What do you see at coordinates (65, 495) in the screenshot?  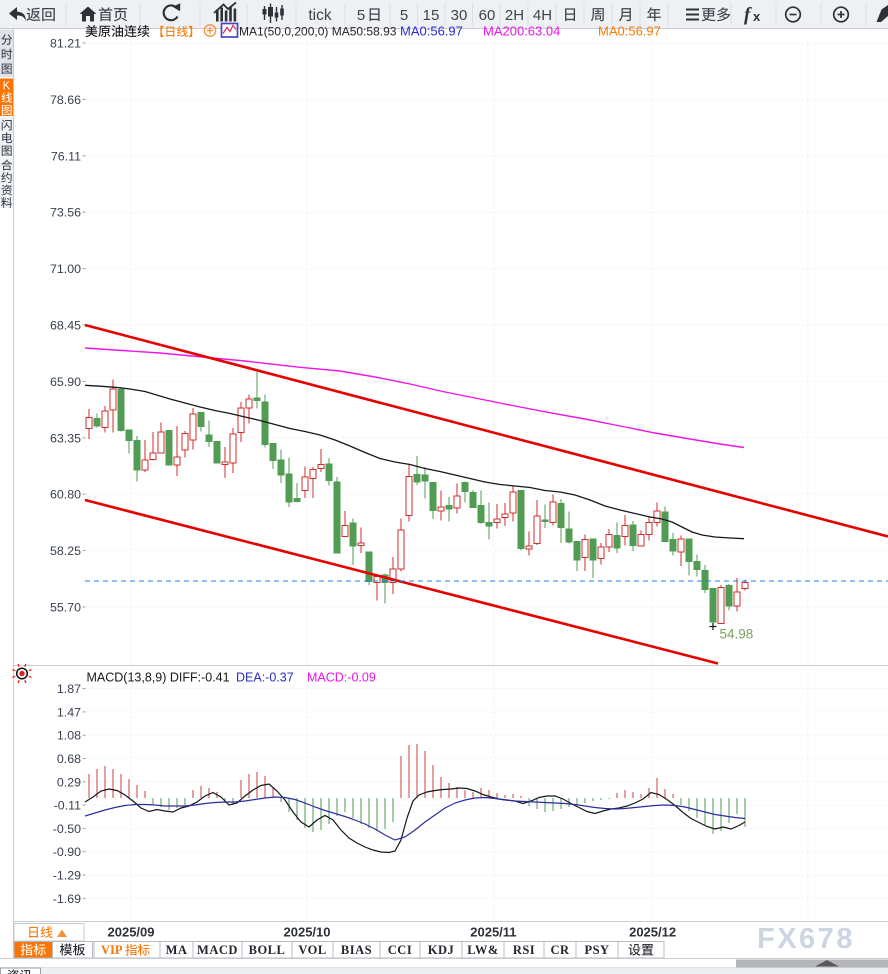 I see `svg-text: 60.80` at bounding box center [65, 495].